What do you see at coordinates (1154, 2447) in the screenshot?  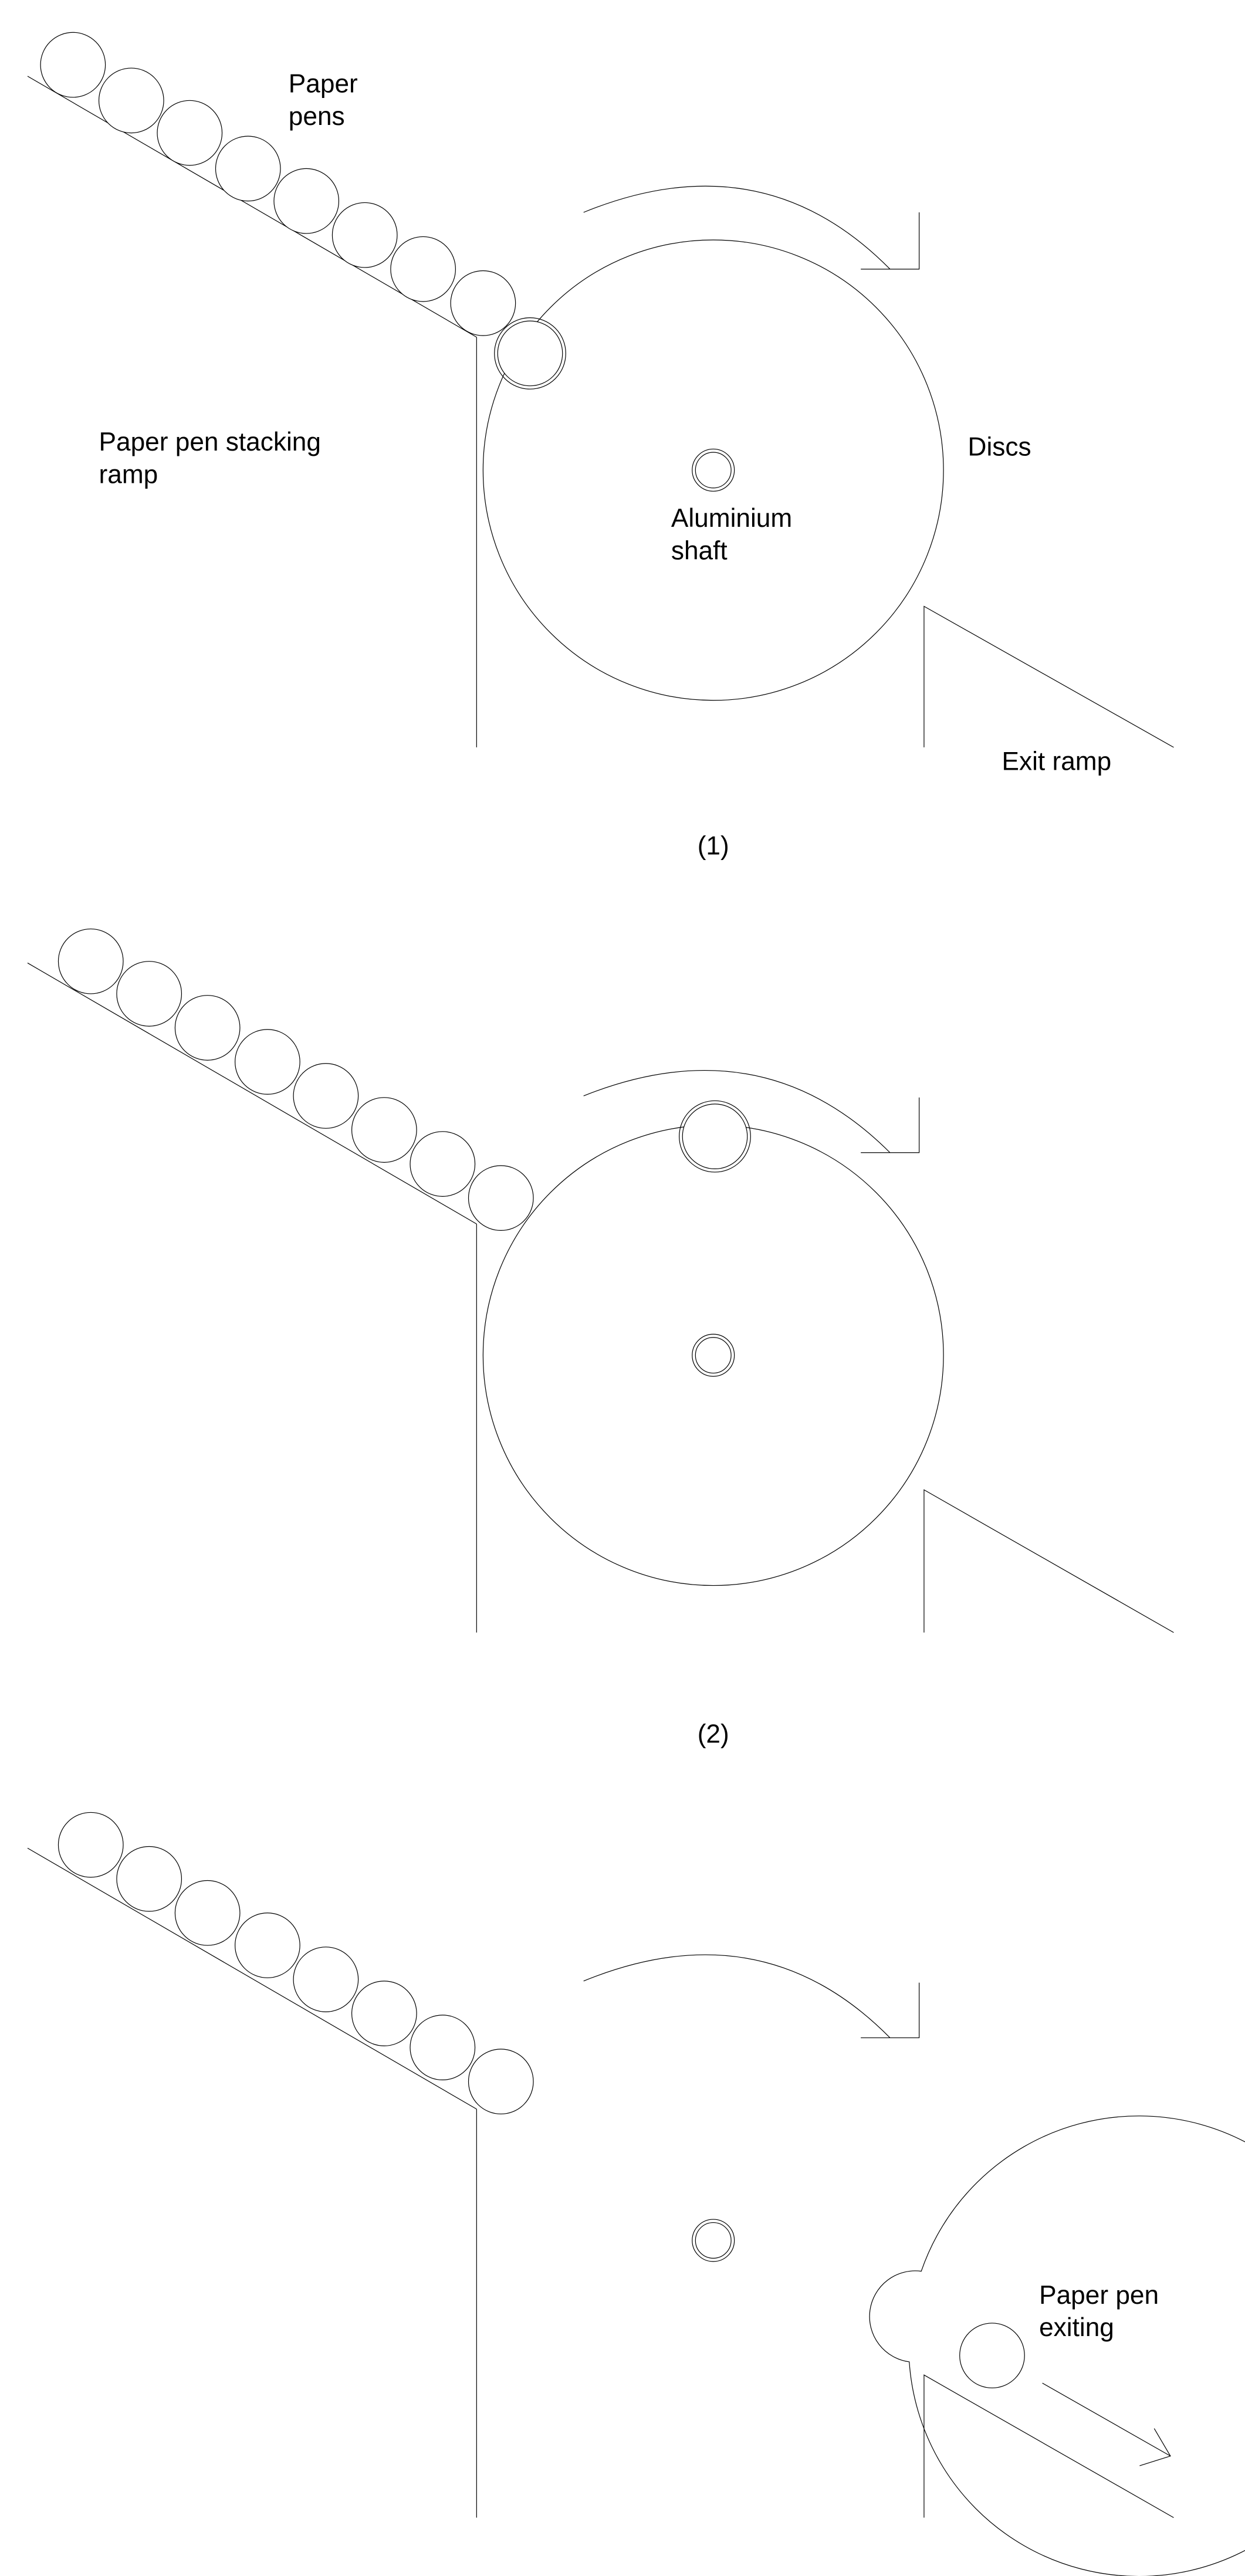 I see `exit-direction-arrowhead` at bounding box center [1154, 2447].